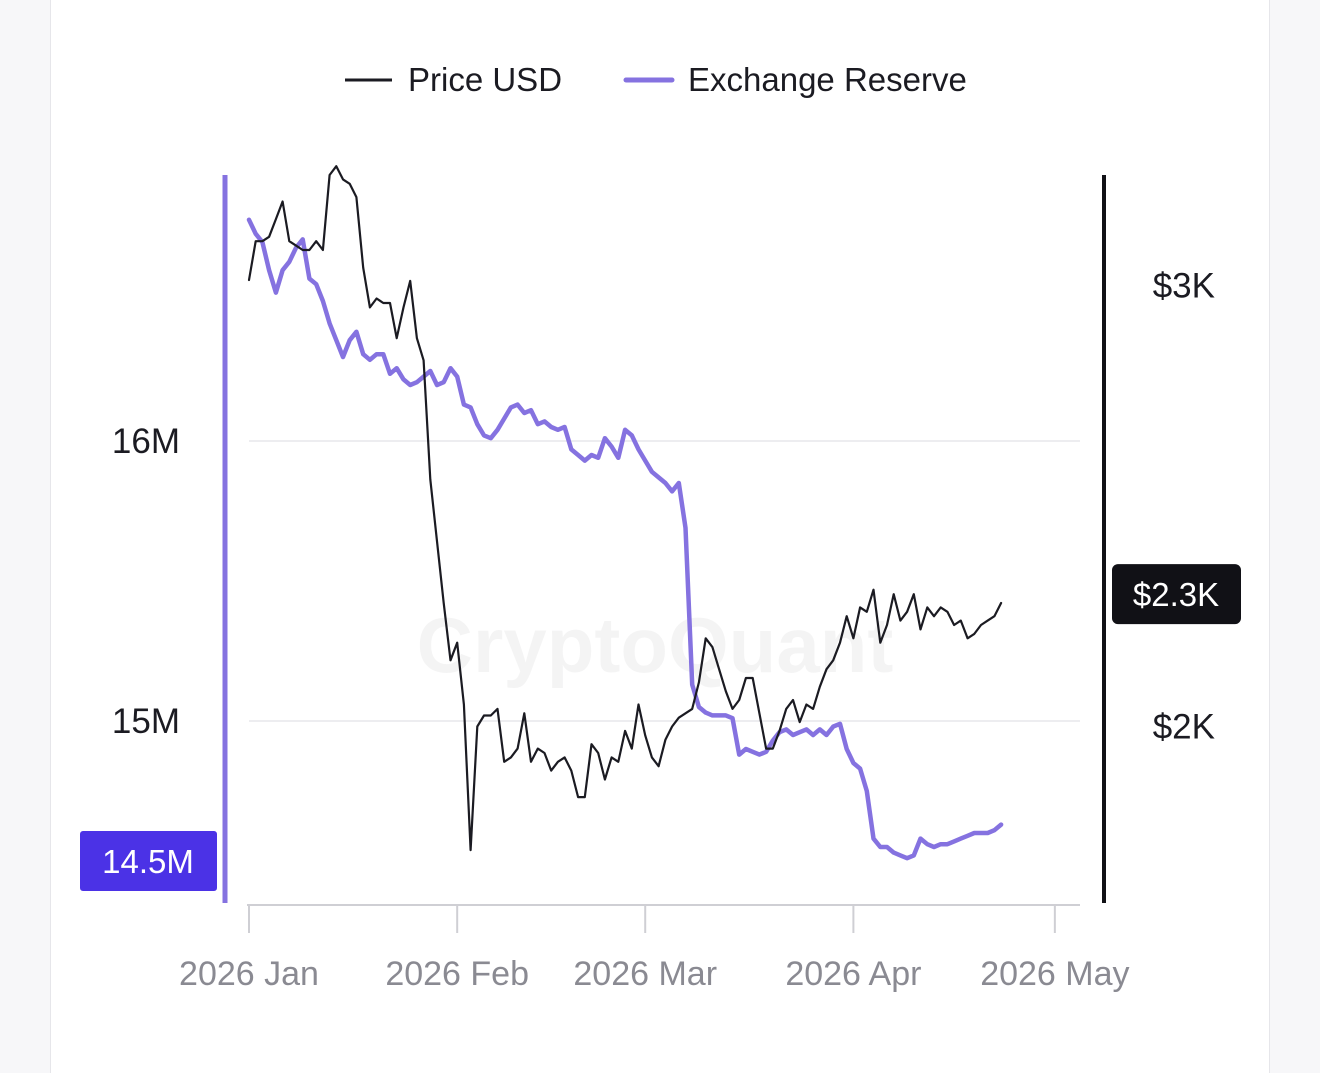 Image resolution: width=1320 pixels, height=1073 pixels. I want to click on left-current-value-badge: 14.5M, so click(148, 861).